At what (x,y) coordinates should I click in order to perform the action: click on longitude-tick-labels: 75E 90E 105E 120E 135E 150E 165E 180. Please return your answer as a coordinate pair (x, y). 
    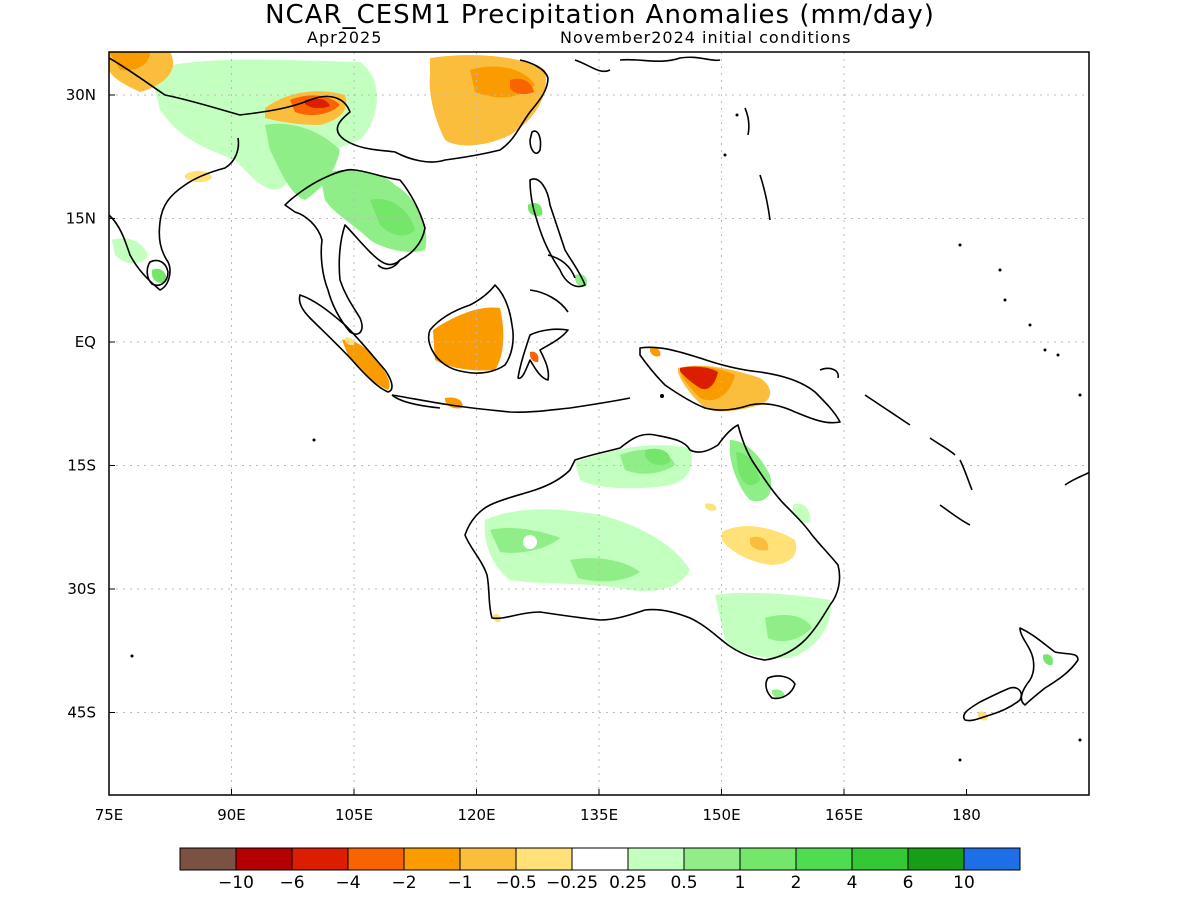
    Looking at the image, I should click on (538, 806).